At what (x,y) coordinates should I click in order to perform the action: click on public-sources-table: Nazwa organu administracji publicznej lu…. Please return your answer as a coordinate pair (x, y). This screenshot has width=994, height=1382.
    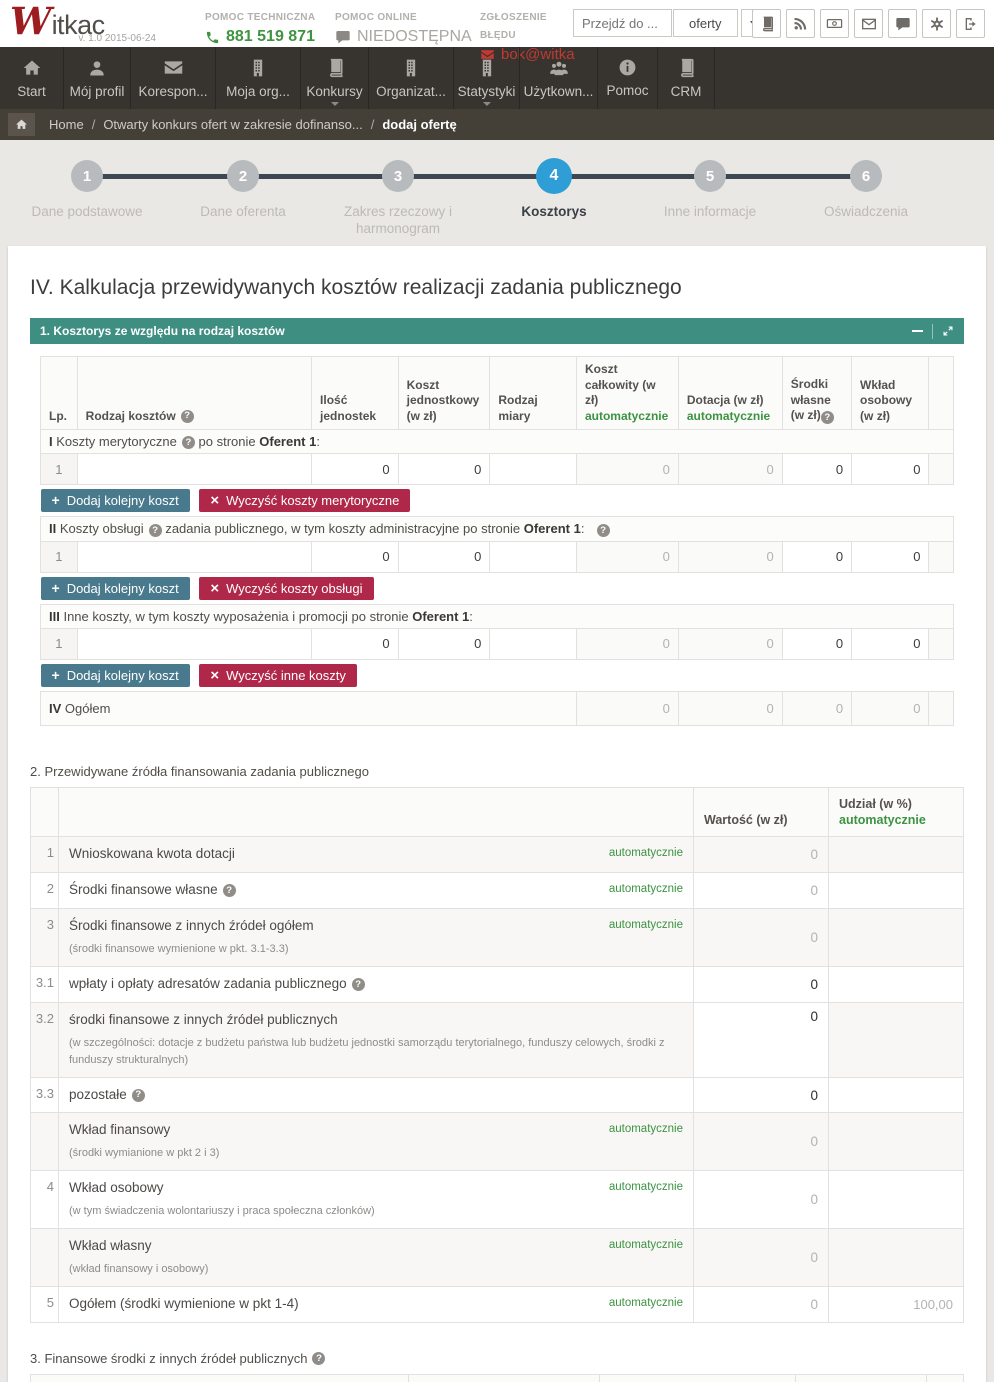
    Looking at the image, I should click on (497, 1378).